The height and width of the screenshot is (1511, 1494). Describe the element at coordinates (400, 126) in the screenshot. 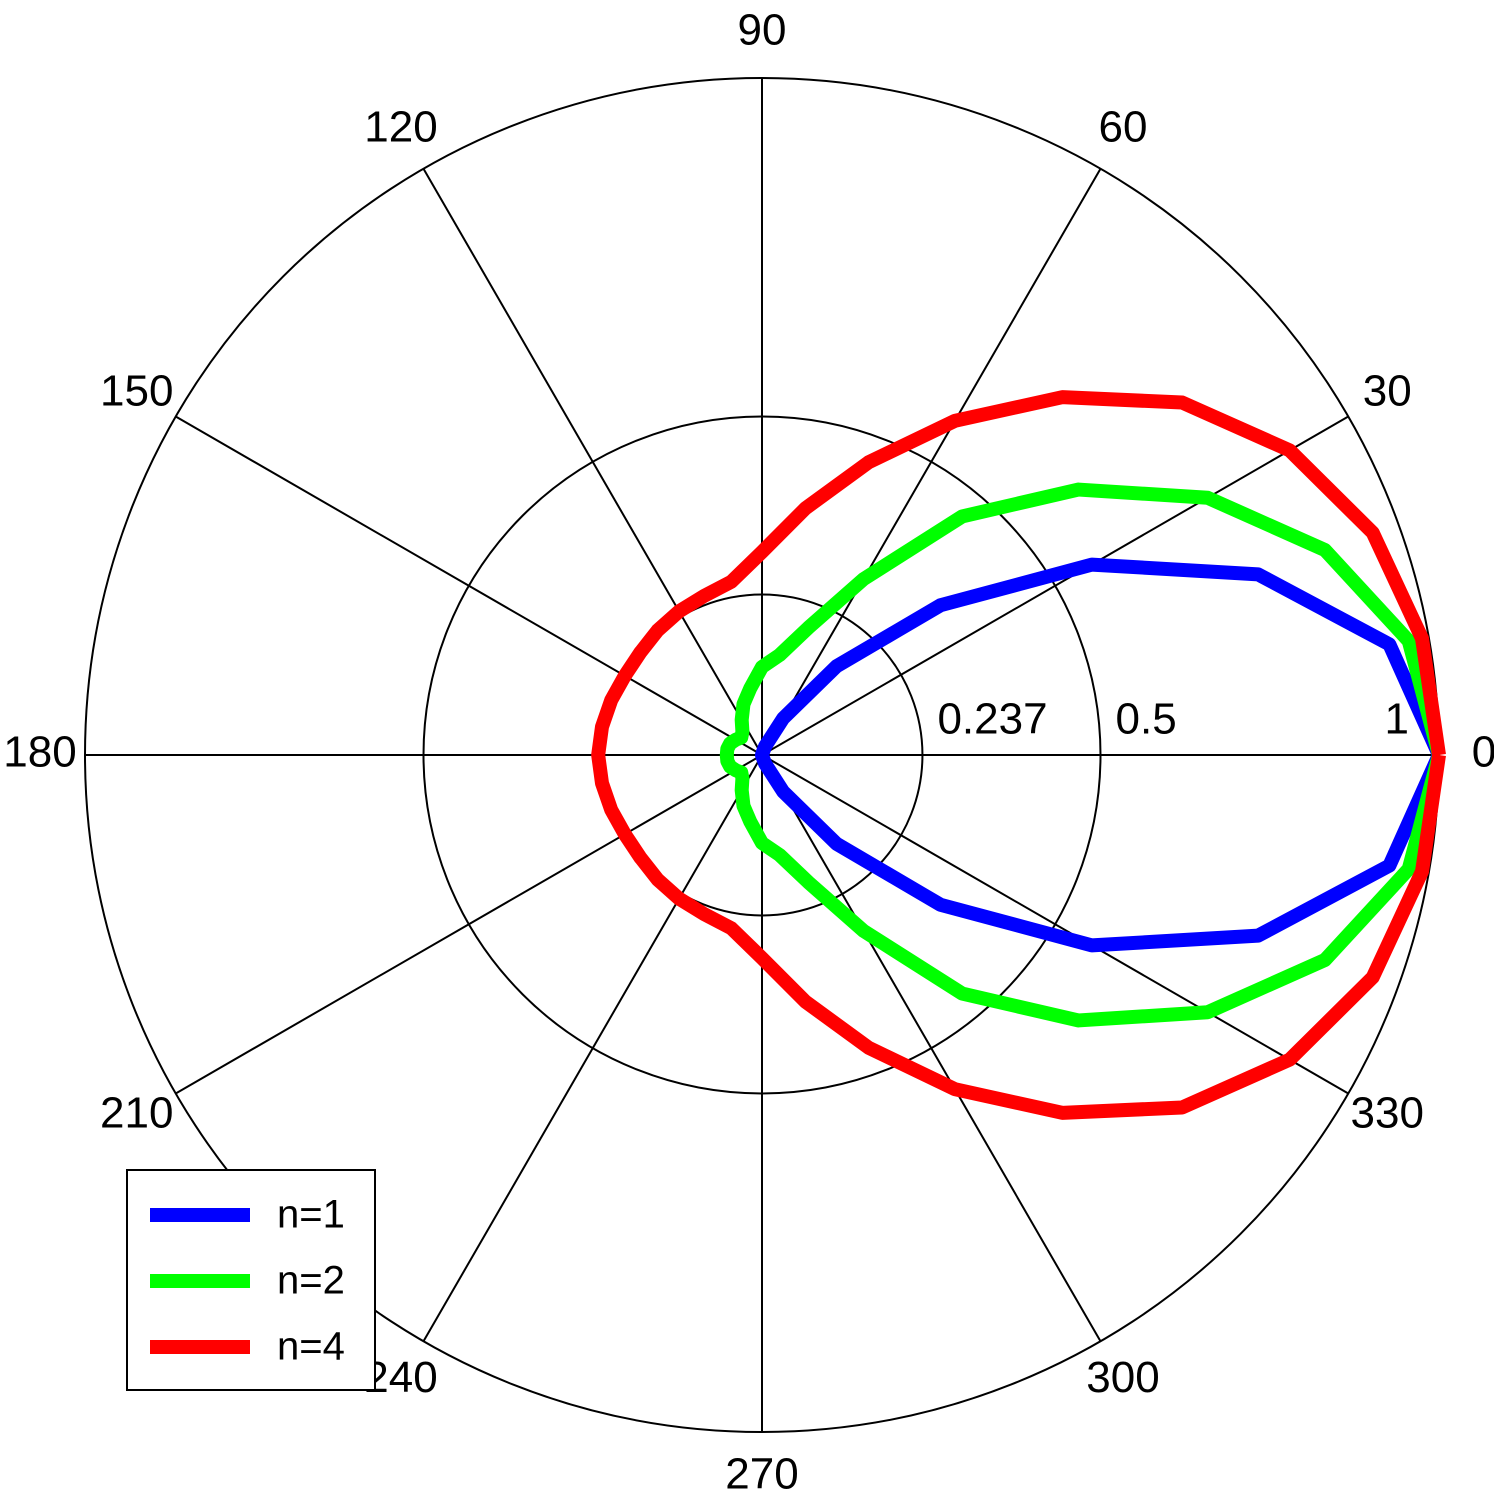

I see `theta-tick-label: 120` at that location.